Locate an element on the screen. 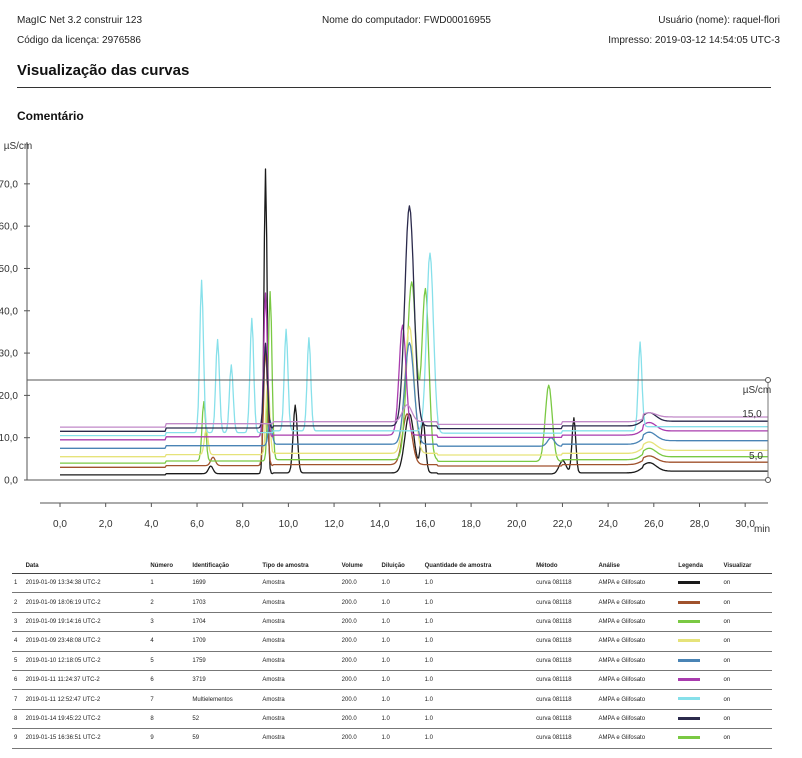 Image resolution: width=802 pixels, height=758 pixels. table-cell: 2019-01-10 12:18:05 UTC-2 is located at coordinates (86, 661).